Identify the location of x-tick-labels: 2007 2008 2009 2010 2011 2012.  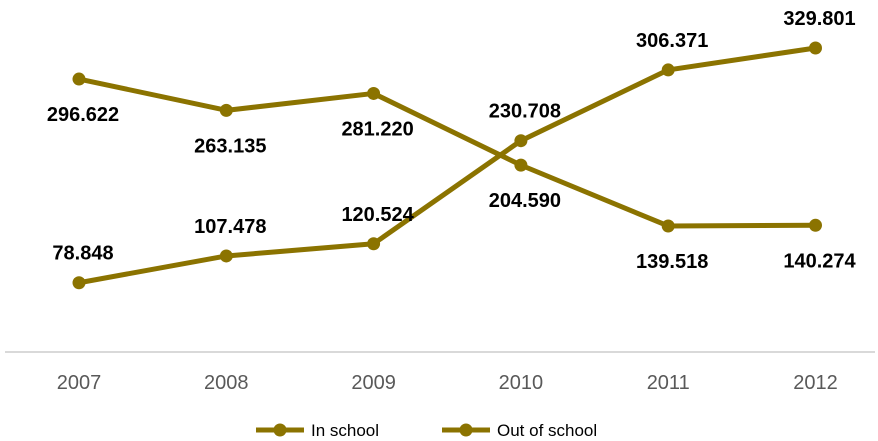
(447, 383).